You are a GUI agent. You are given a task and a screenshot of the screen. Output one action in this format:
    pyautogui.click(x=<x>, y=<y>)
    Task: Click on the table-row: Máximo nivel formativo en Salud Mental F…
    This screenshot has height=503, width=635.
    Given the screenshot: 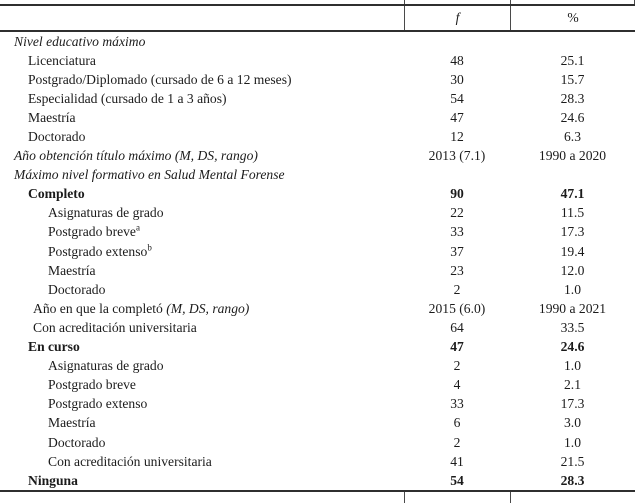 What is the action you would take?
    pyautogui.click(x=317, y=175)
    